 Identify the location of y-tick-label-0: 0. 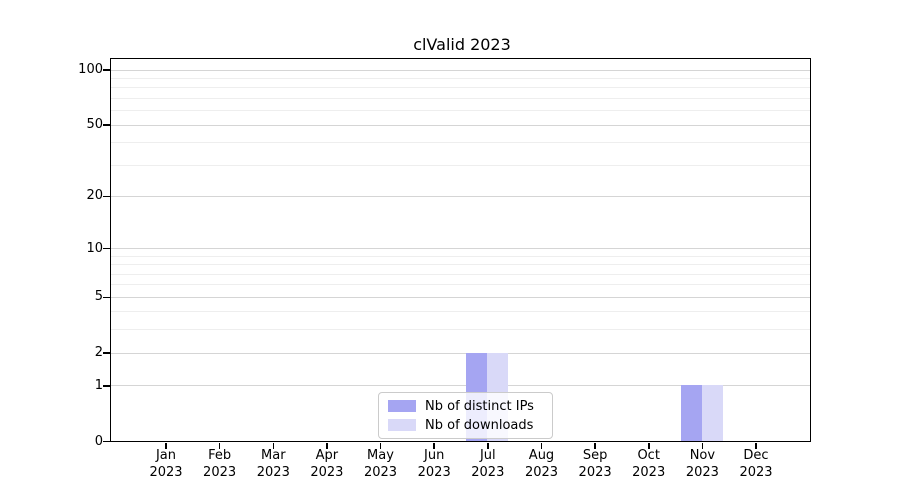
(98, 441).